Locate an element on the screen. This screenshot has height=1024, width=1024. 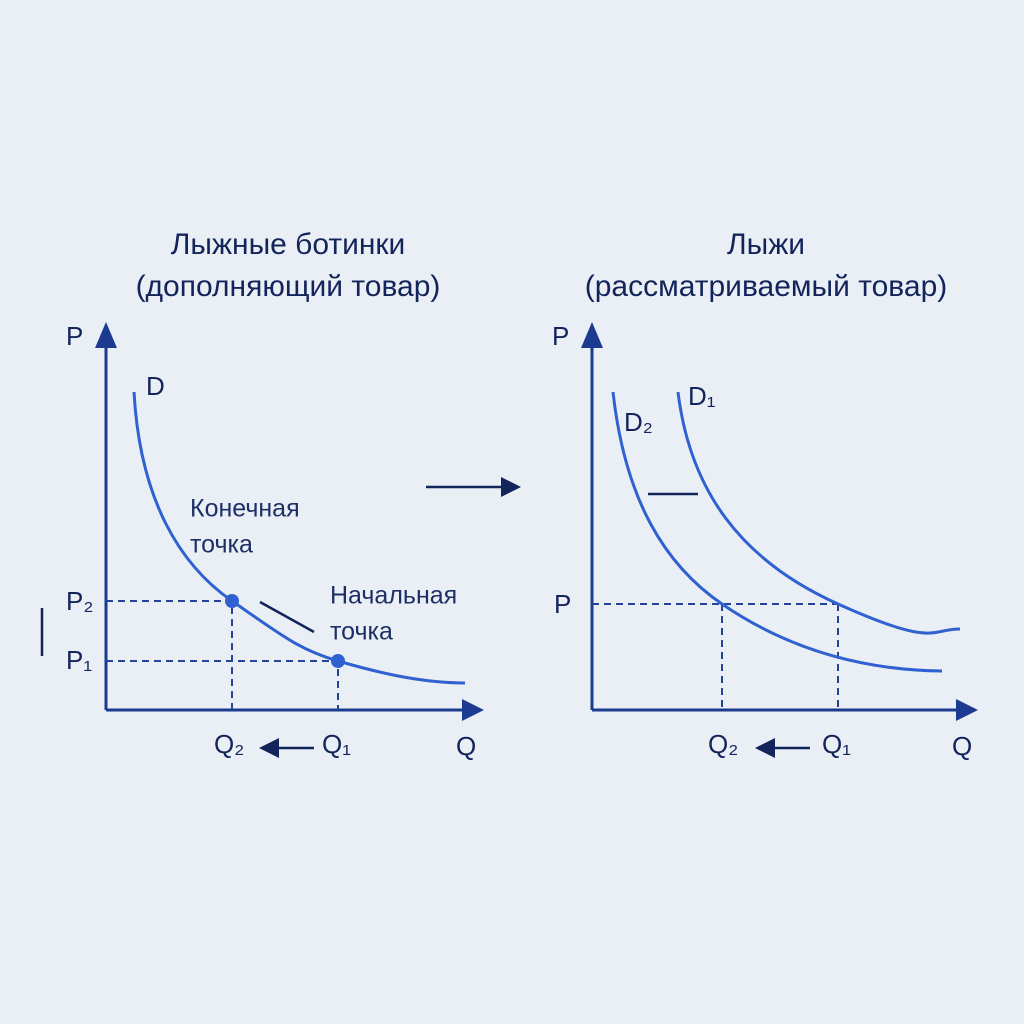
curve-label: D₂ is located at coordinates (638, 422).